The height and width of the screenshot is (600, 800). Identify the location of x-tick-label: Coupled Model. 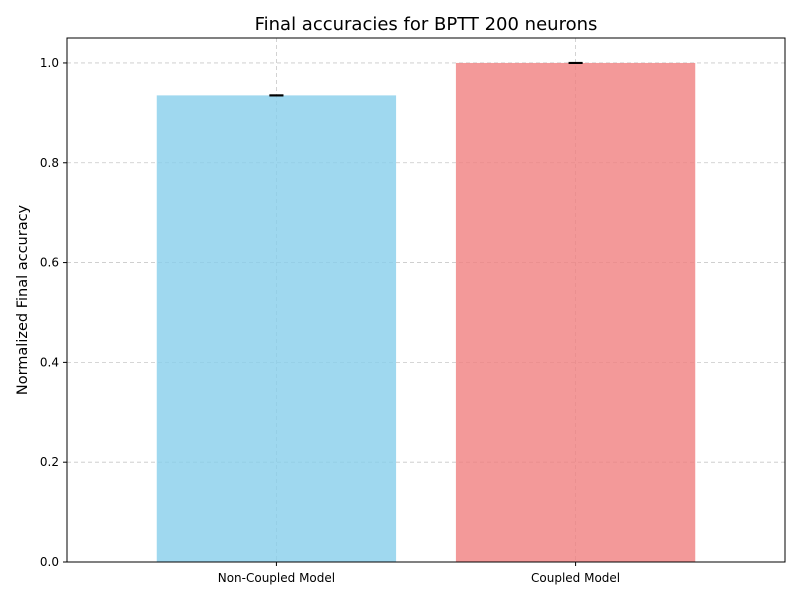
(575, 578).